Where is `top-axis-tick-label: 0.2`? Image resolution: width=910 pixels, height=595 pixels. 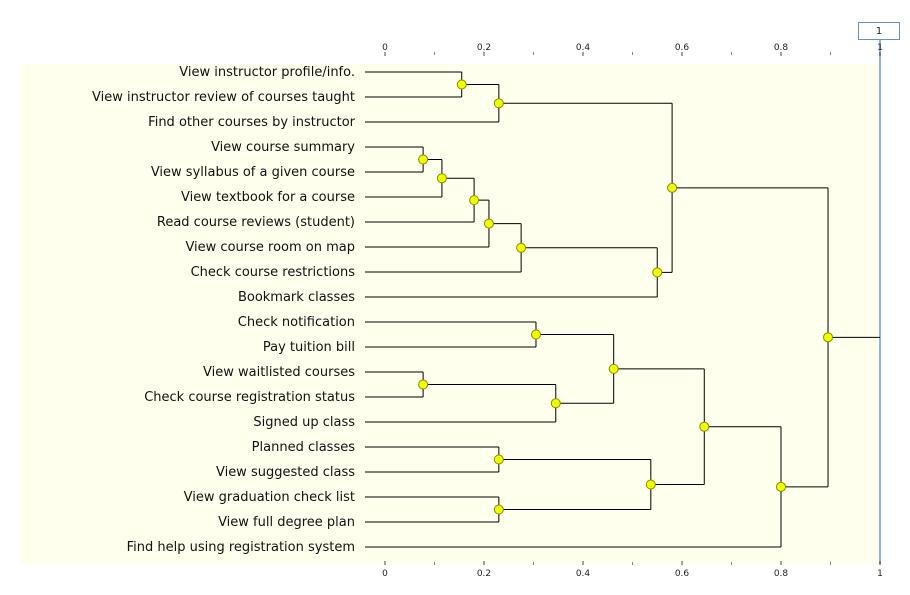 top-axis-tick-label: 0.2 is located at coordinates (484, 48).